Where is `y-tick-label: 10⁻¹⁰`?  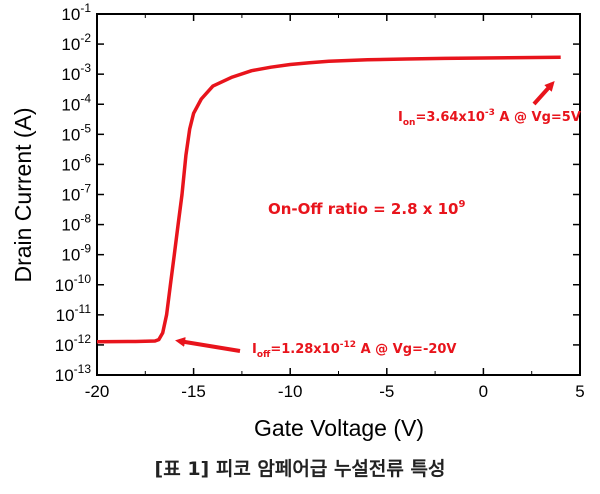
y-tick-label: 10⁻¹⁰ is located at coordinates (73, 283).